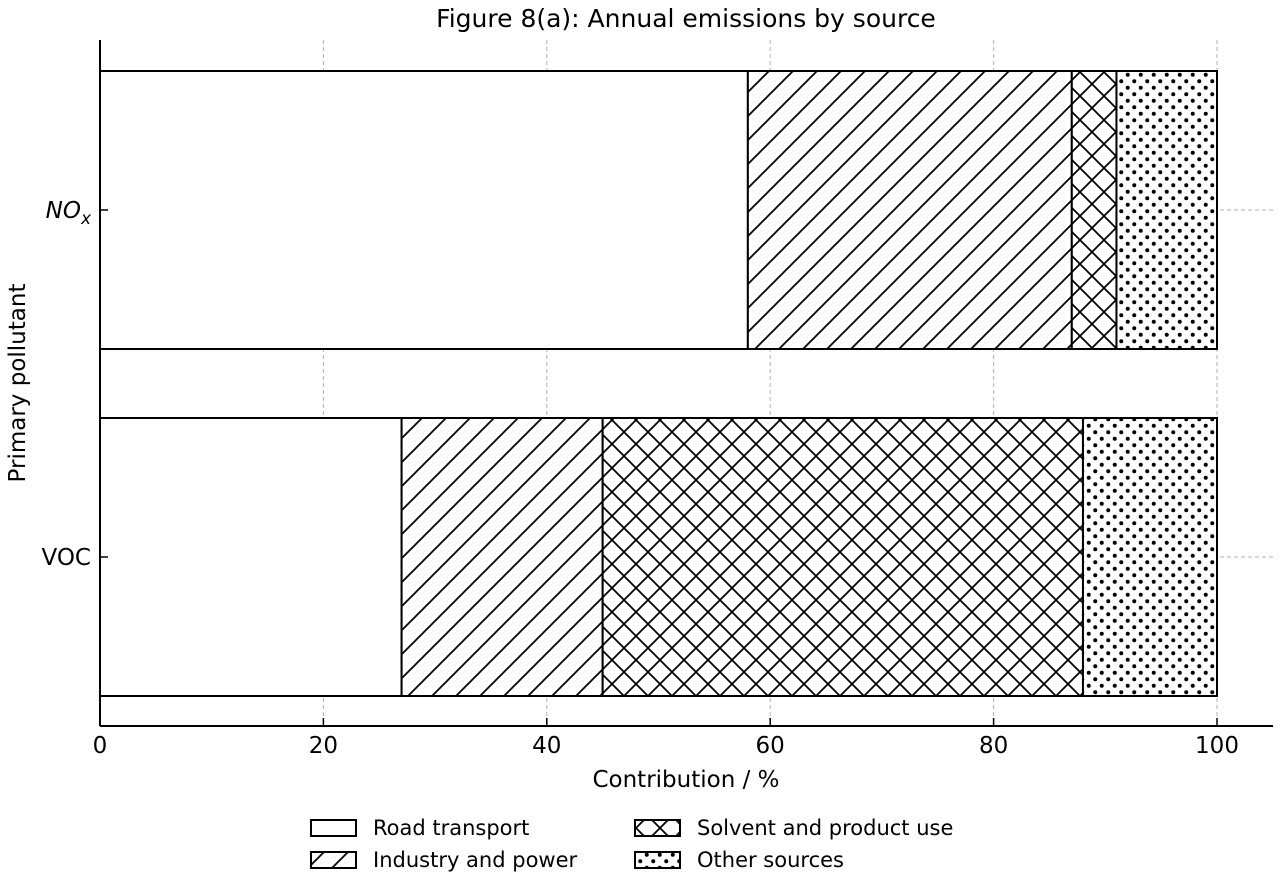 The image size is (1280, 880). Describe the element at coordinates (825, 828) in the screenshot. I see `legend-label: Solvent and product use` at that location.